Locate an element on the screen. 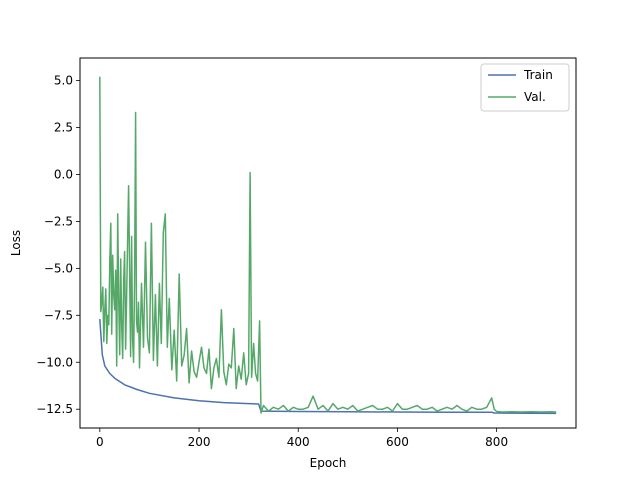 The image size is (640, 480). y-tick-label: −10.0 is located at coordinates (54, 362).